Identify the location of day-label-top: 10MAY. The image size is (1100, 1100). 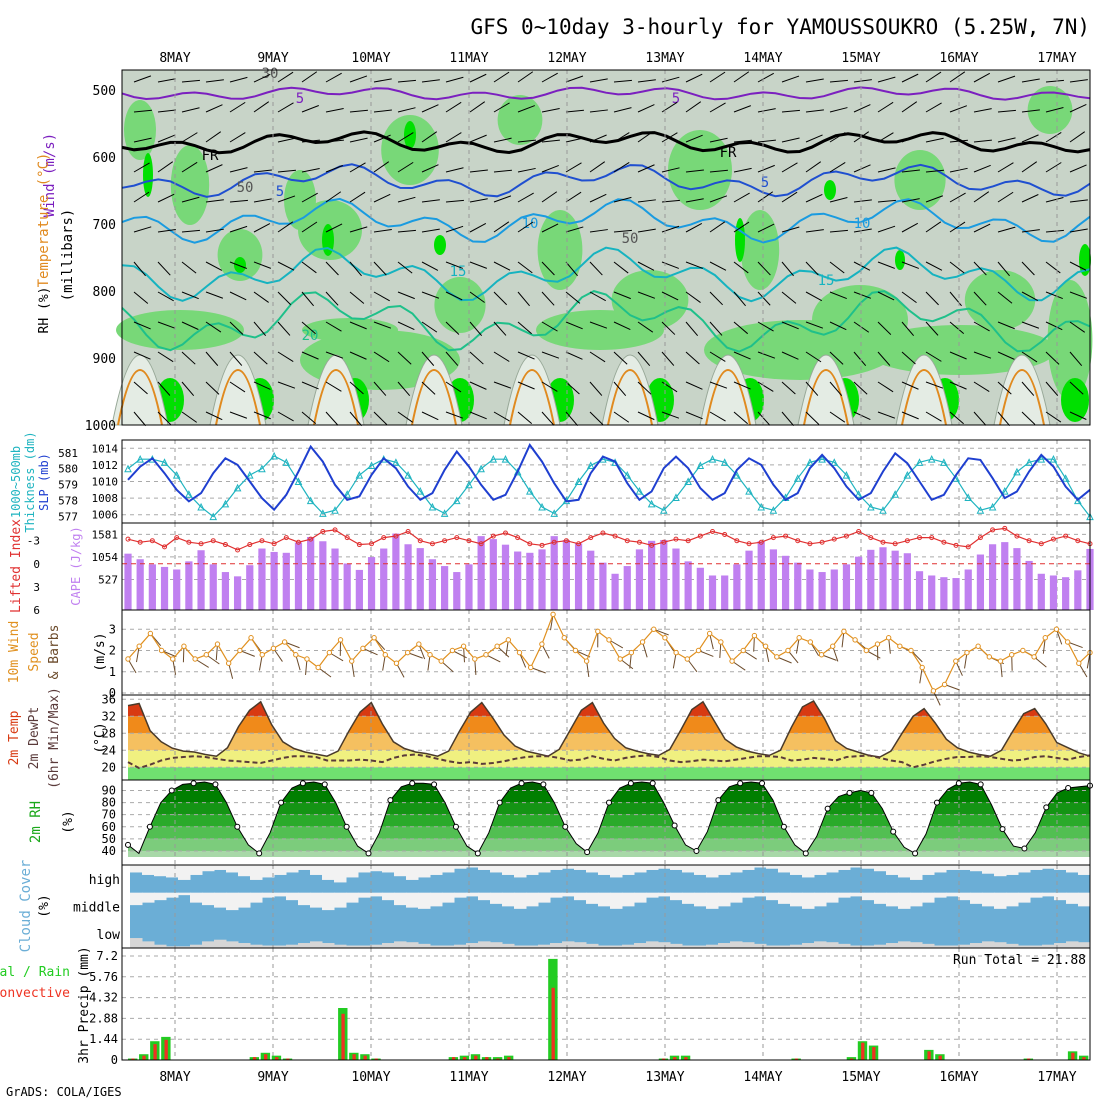
(370, 58).